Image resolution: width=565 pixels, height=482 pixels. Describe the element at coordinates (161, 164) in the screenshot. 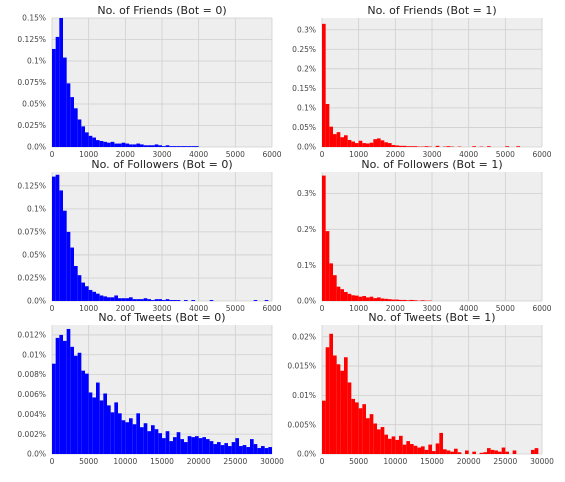

I see `panel-title: No. of Followers (Bot = 0)` at that location.